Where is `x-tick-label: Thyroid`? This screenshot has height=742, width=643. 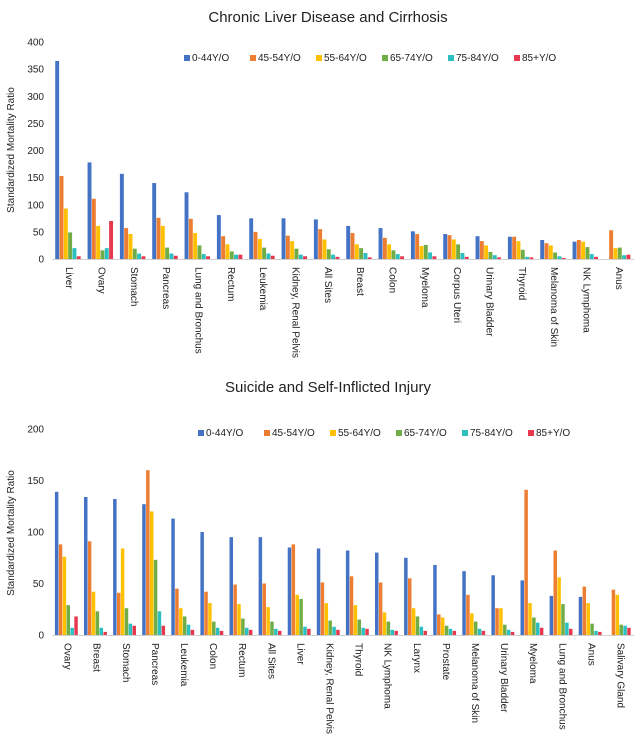 x-tick-label: Thyroid is located at coordinates (358, 659).